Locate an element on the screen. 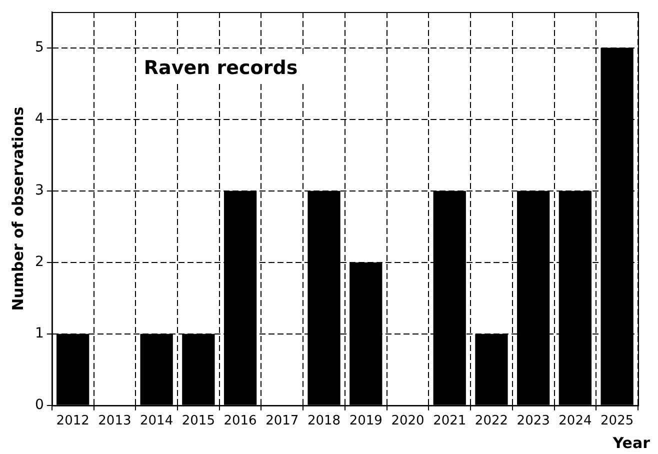 The height and width of the screenshot is (454, 658). x-tick-label: 2025 is located at coordinates (617, 421).